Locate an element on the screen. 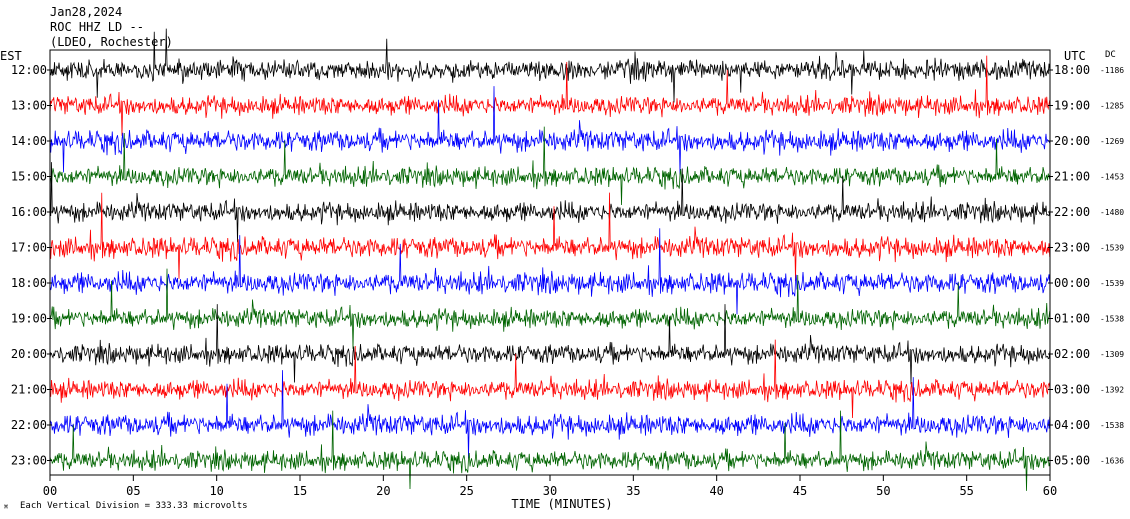  dc-label: -1269 is located at coordinates (1112, 141).